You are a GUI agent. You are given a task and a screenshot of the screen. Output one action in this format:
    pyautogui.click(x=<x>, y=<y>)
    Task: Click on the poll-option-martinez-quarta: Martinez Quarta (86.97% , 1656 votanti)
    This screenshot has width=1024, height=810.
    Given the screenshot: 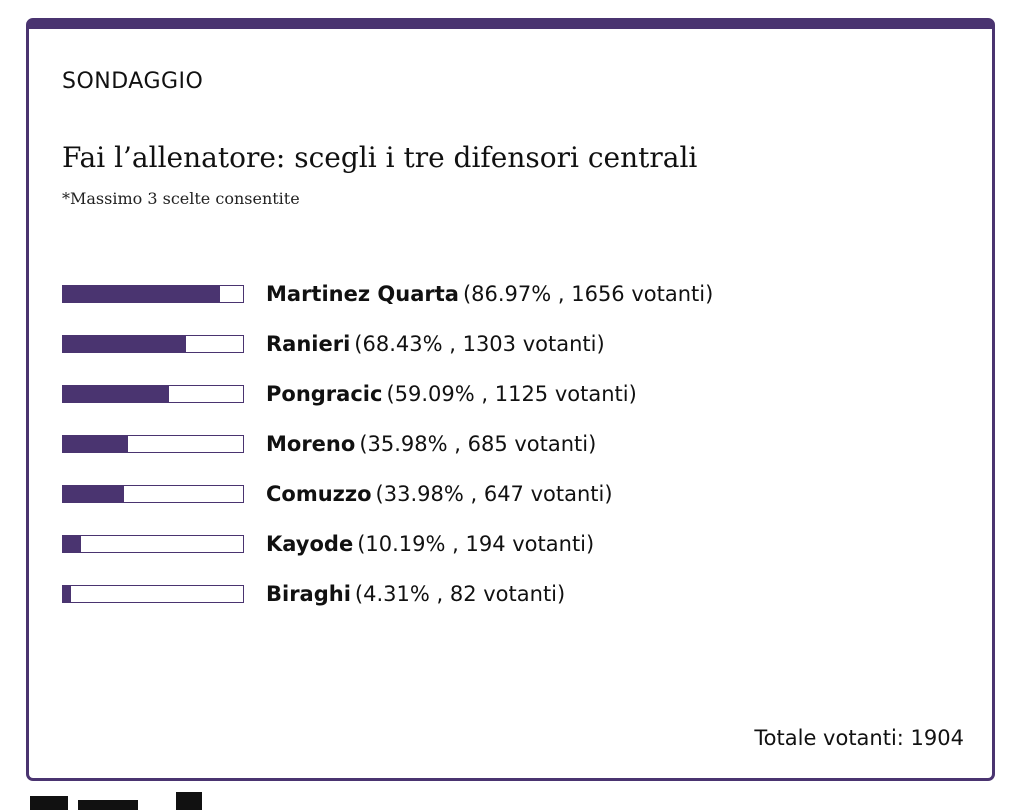 What is the action you would take?
    pyautogui.click(x=512, y=294)
    